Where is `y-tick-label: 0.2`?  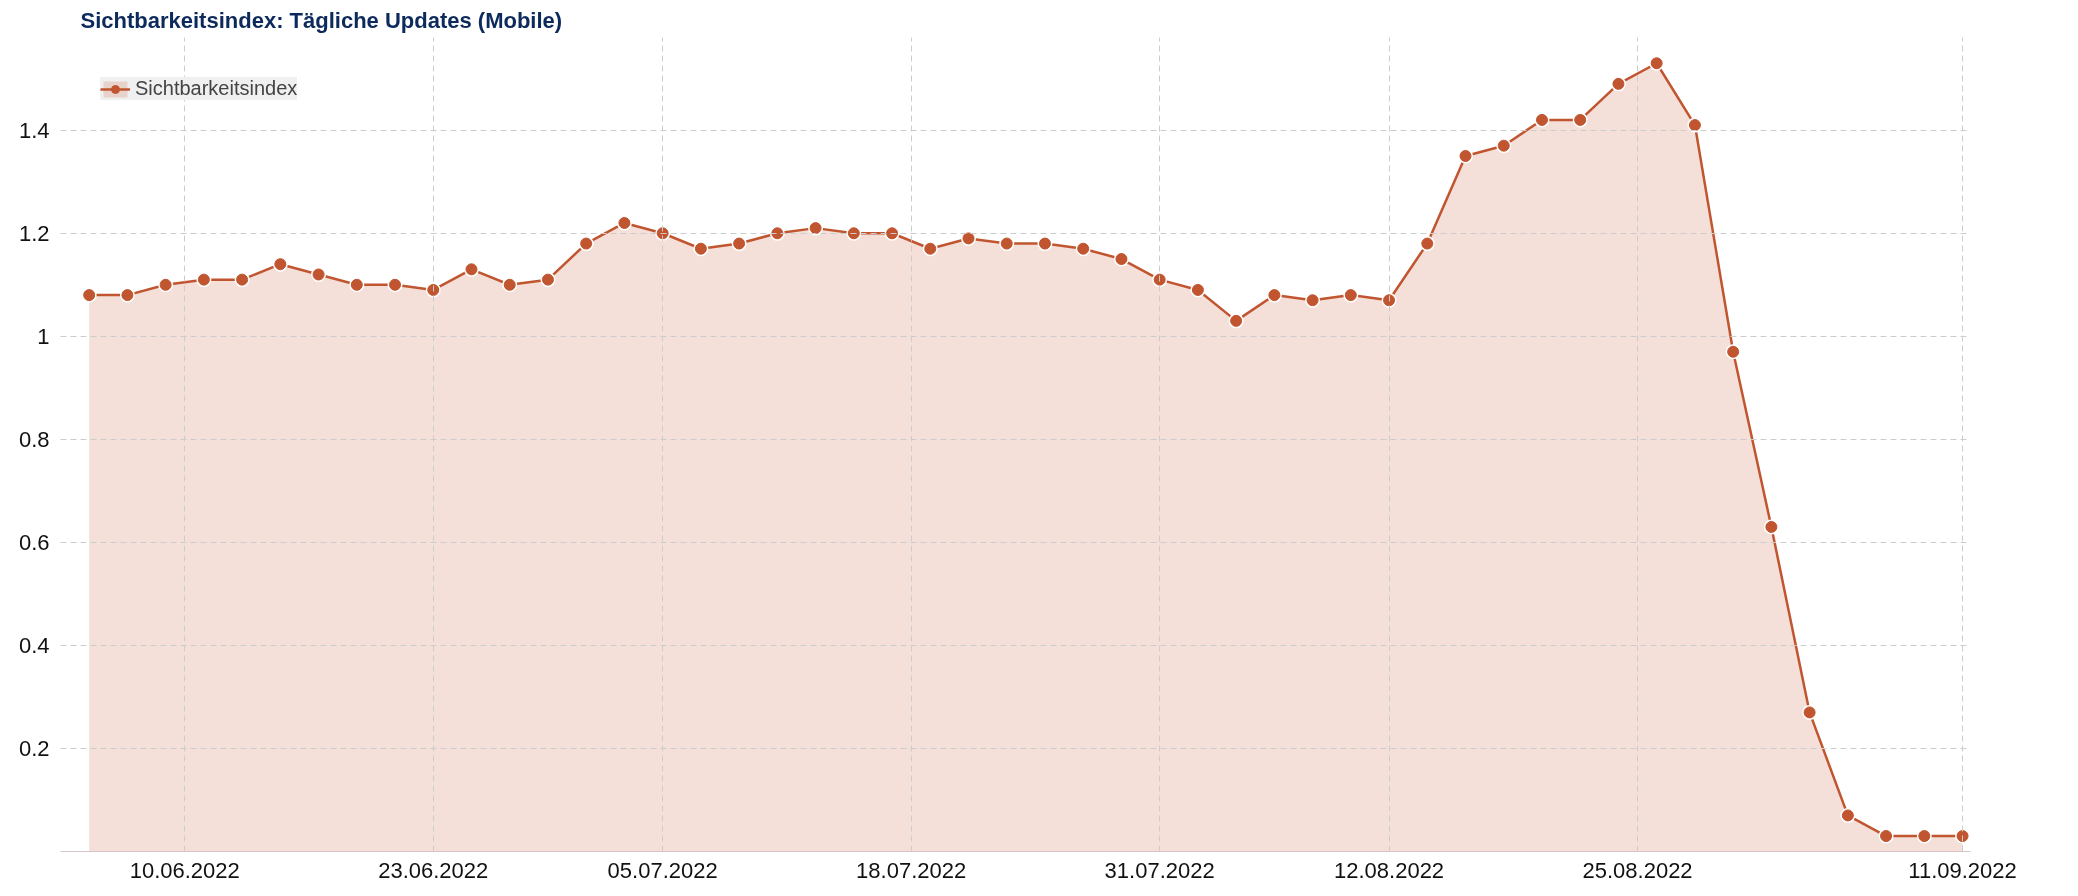 y-tick-label: 0.2 is located at coordinates (34, 748).